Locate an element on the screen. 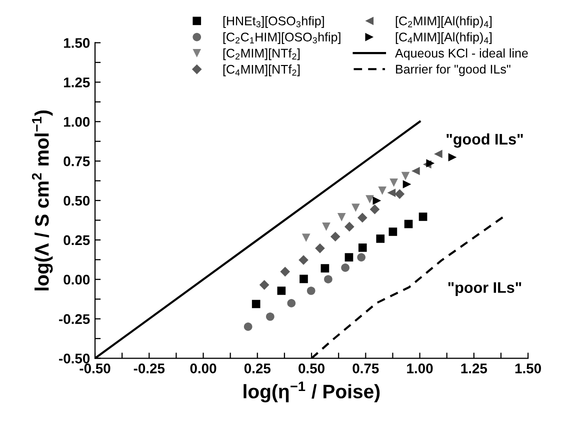  legend-label: [C$_{2}$C$_{1}$HIM][OSO$_{3}$hfip] is located at coordinates (281, 38).